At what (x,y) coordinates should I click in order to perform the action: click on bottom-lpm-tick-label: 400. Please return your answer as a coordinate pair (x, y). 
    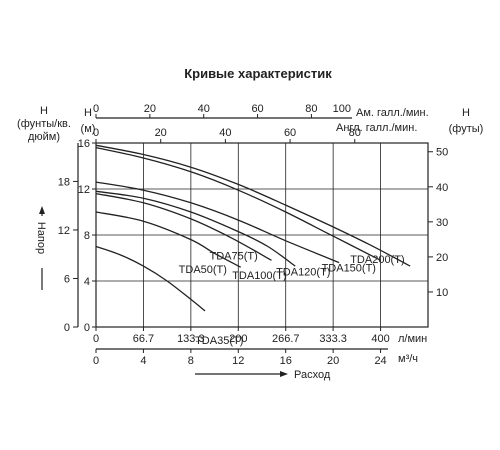
    Looking at the image, I should click on (380, 339).